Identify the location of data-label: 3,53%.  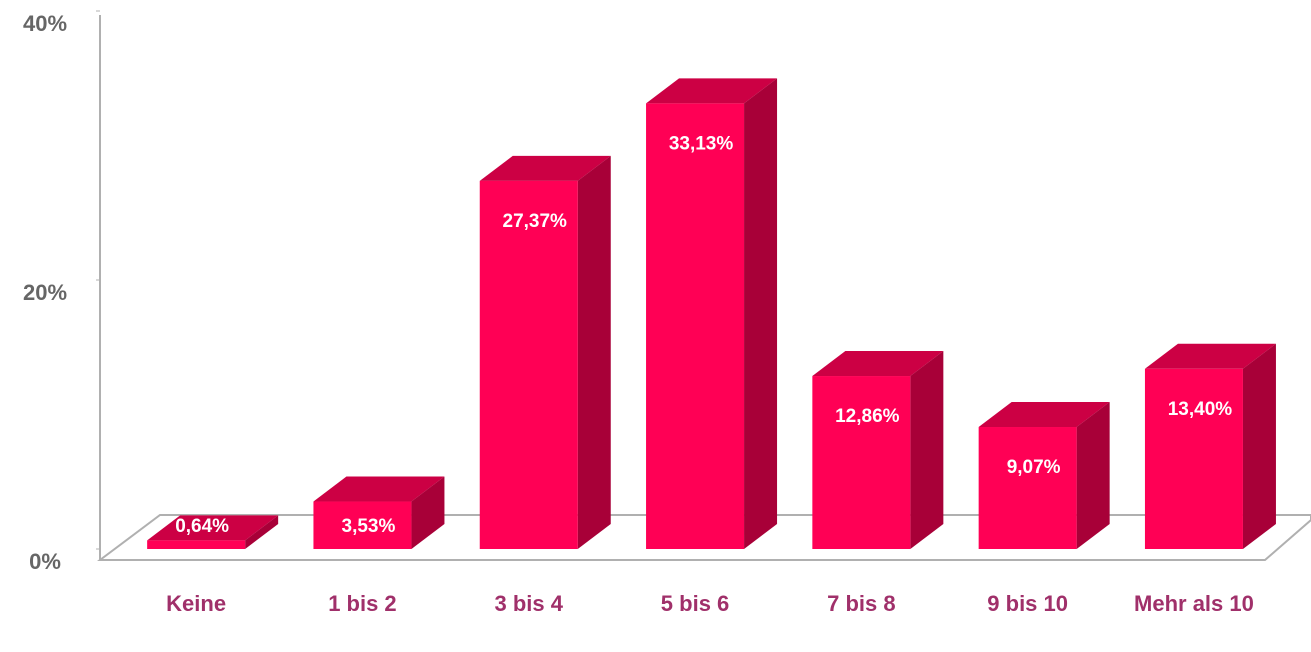
(369, 526).